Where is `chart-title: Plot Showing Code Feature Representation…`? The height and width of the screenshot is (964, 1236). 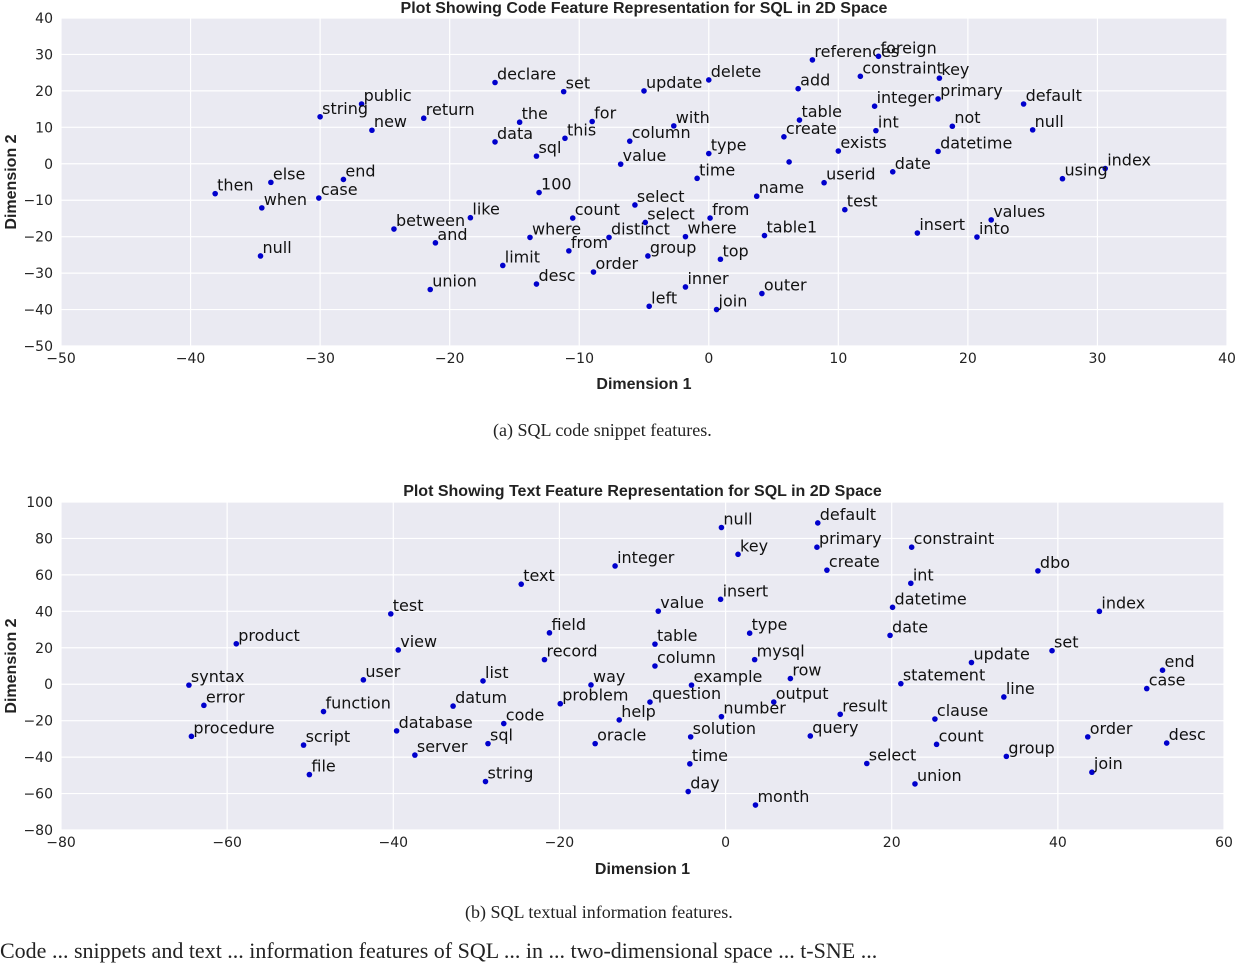 chart-title: Plot Showing Code Feature Representation… is located at coordinates (644, 8).